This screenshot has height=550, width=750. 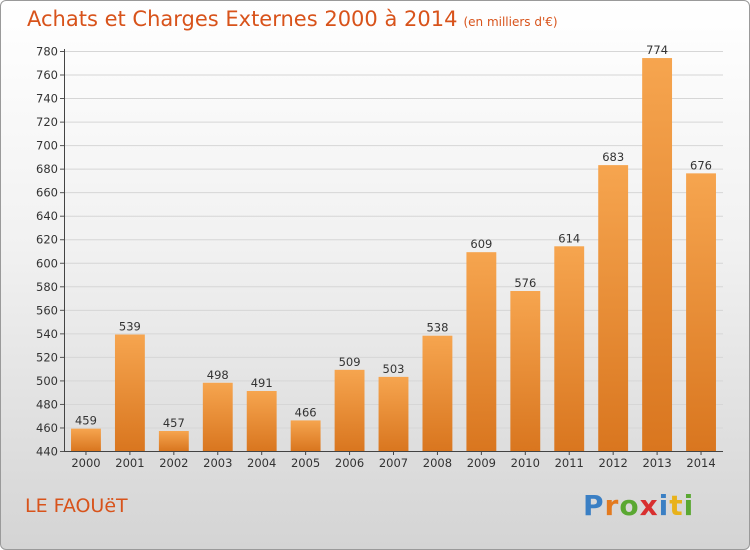 I want to click on x-tick-label-2006: 2006, so click(x=349, y=463).